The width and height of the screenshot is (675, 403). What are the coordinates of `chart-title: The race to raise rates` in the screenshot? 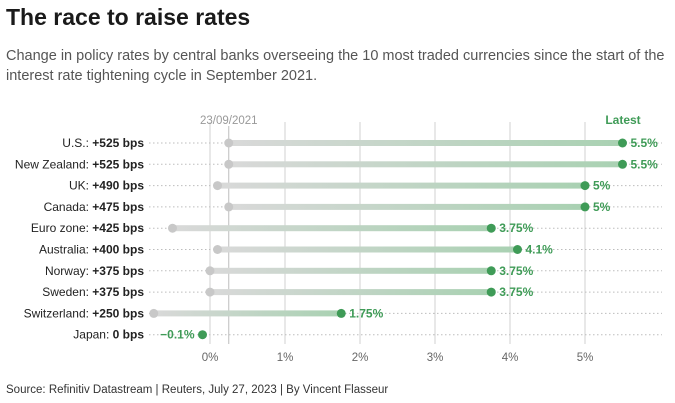 It's located at (128, 17).